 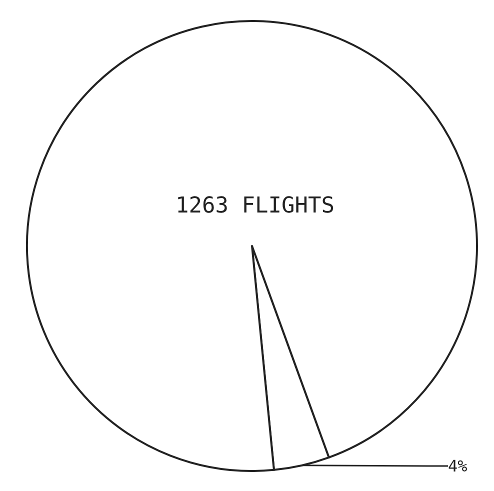 What do you see at coordinates (458, 466) in the screenshot?
I see `data-label: 4%` at bounding box center [458, 466].